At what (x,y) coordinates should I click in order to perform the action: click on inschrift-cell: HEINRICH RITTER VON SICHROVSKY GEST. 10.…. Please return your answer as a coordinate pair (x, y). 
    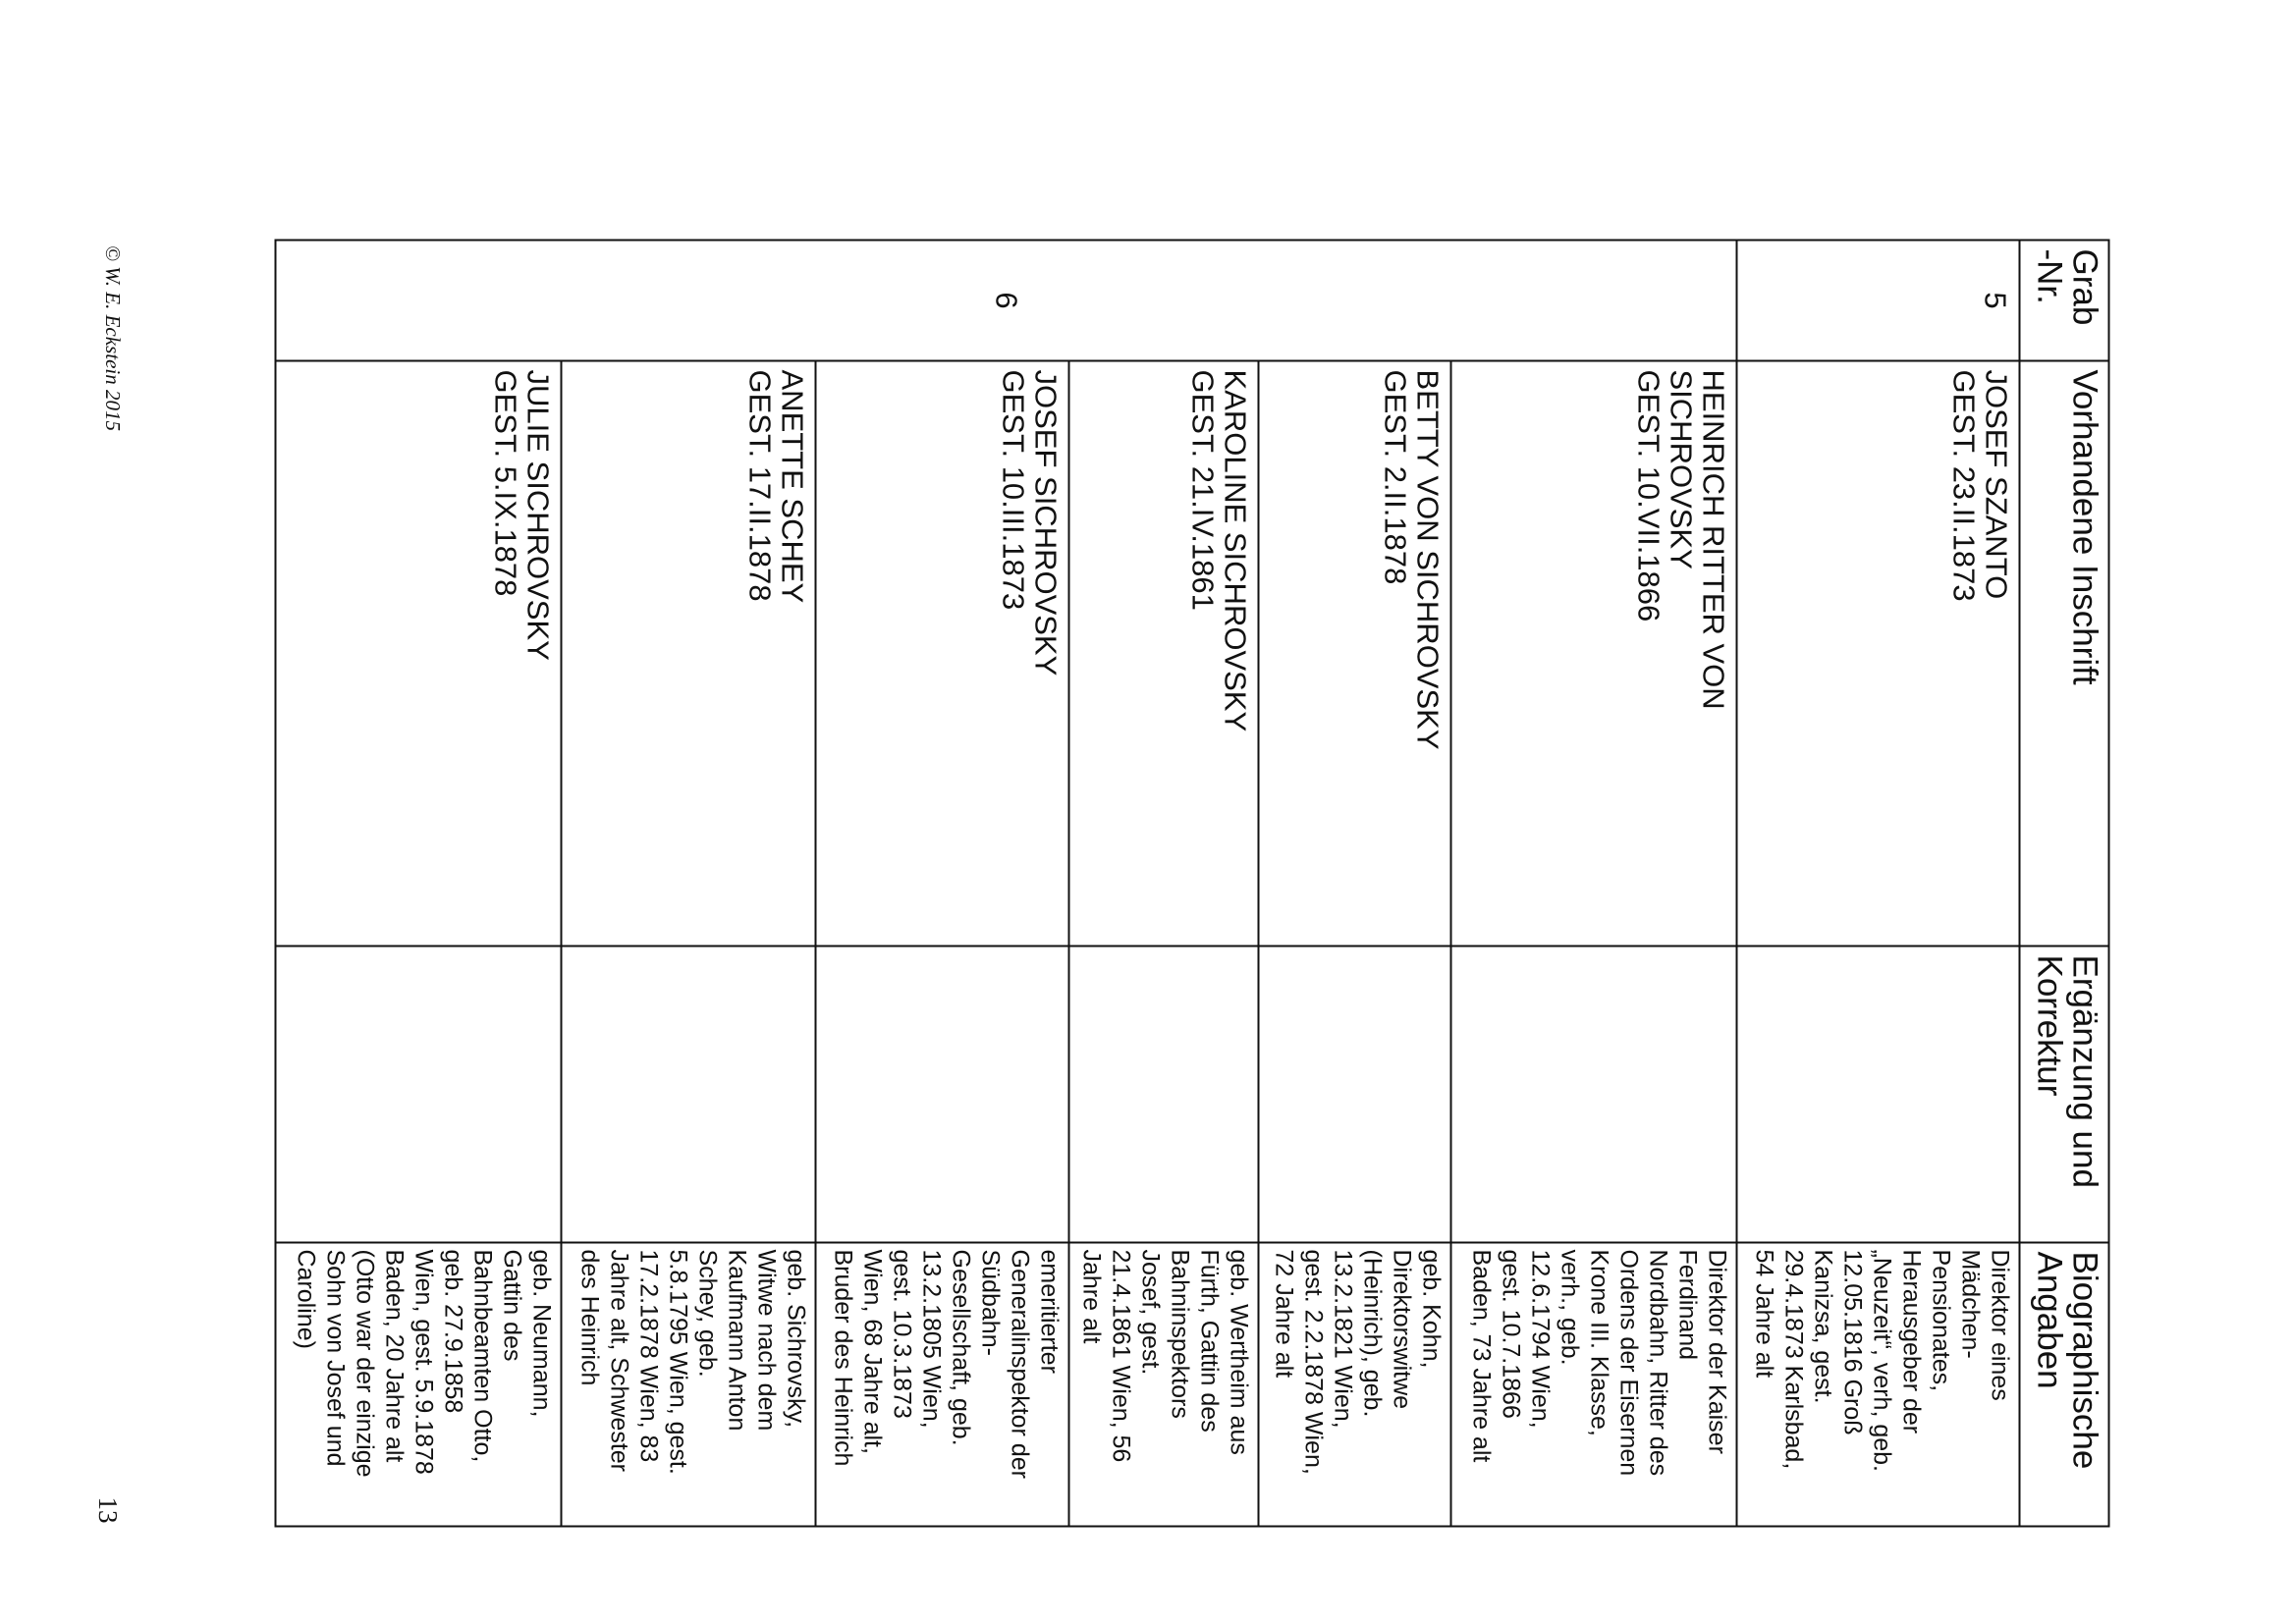
    Looking at the image, I should click on (1593, 653).